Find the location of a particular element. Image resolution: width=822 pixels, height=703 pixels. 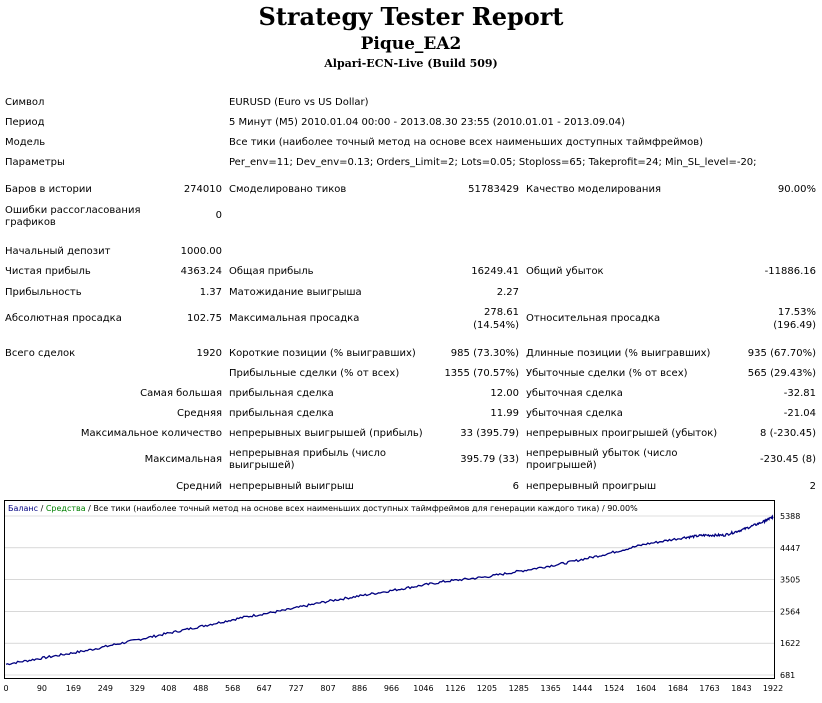

x-tick-label: 1365 is located at coordinates (551, 688).